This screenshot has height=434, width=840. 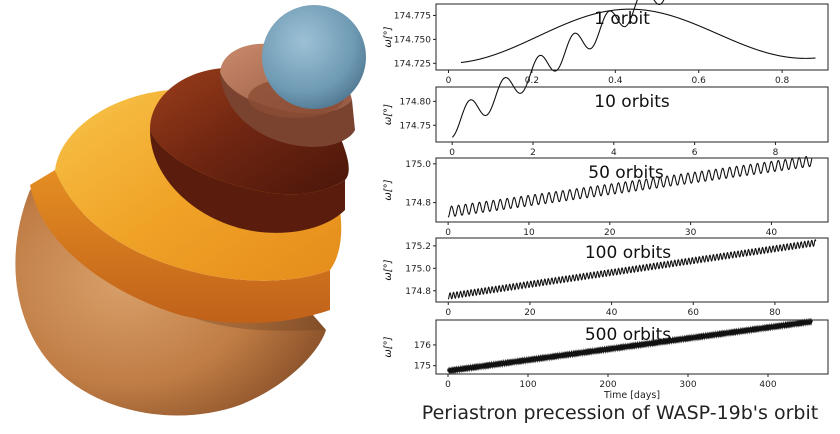 I want to click on x-tick-label: 30, so click(x=691, y=233).